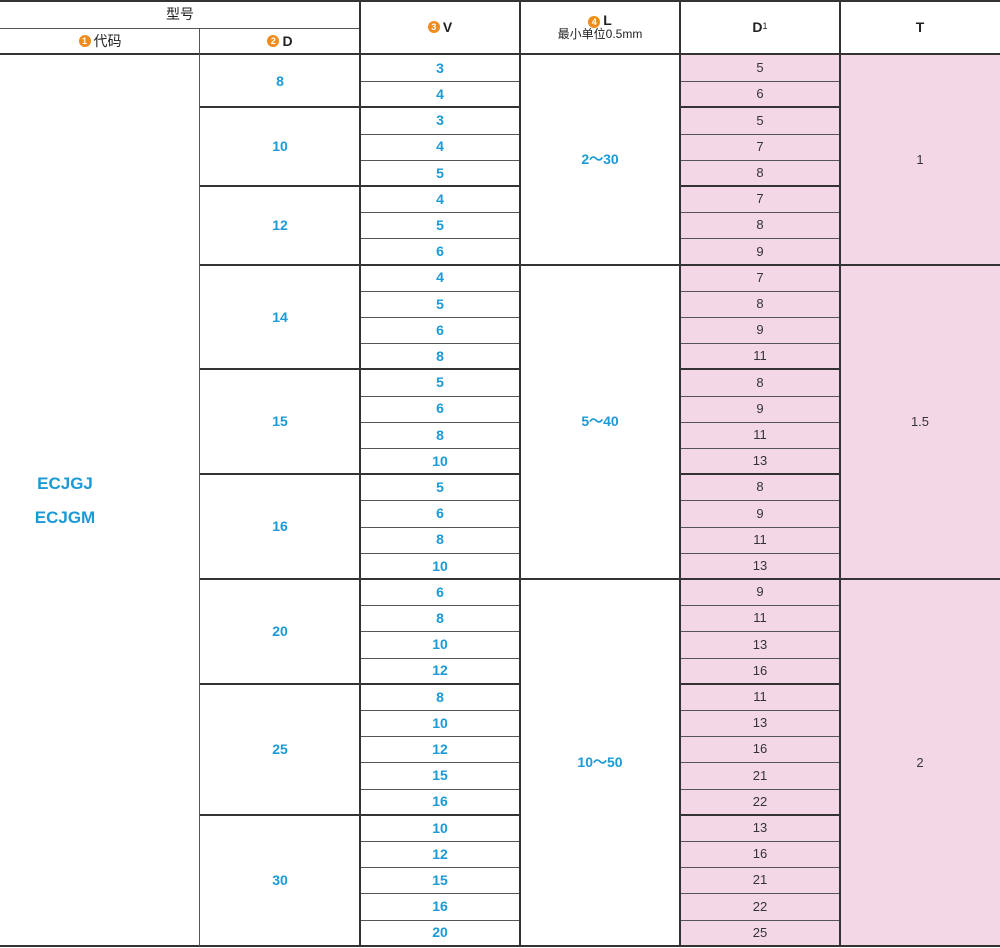 The width and height of the screenshot is (1000, 948). I want to click on d-cell-value: 10, so click(280, 146).